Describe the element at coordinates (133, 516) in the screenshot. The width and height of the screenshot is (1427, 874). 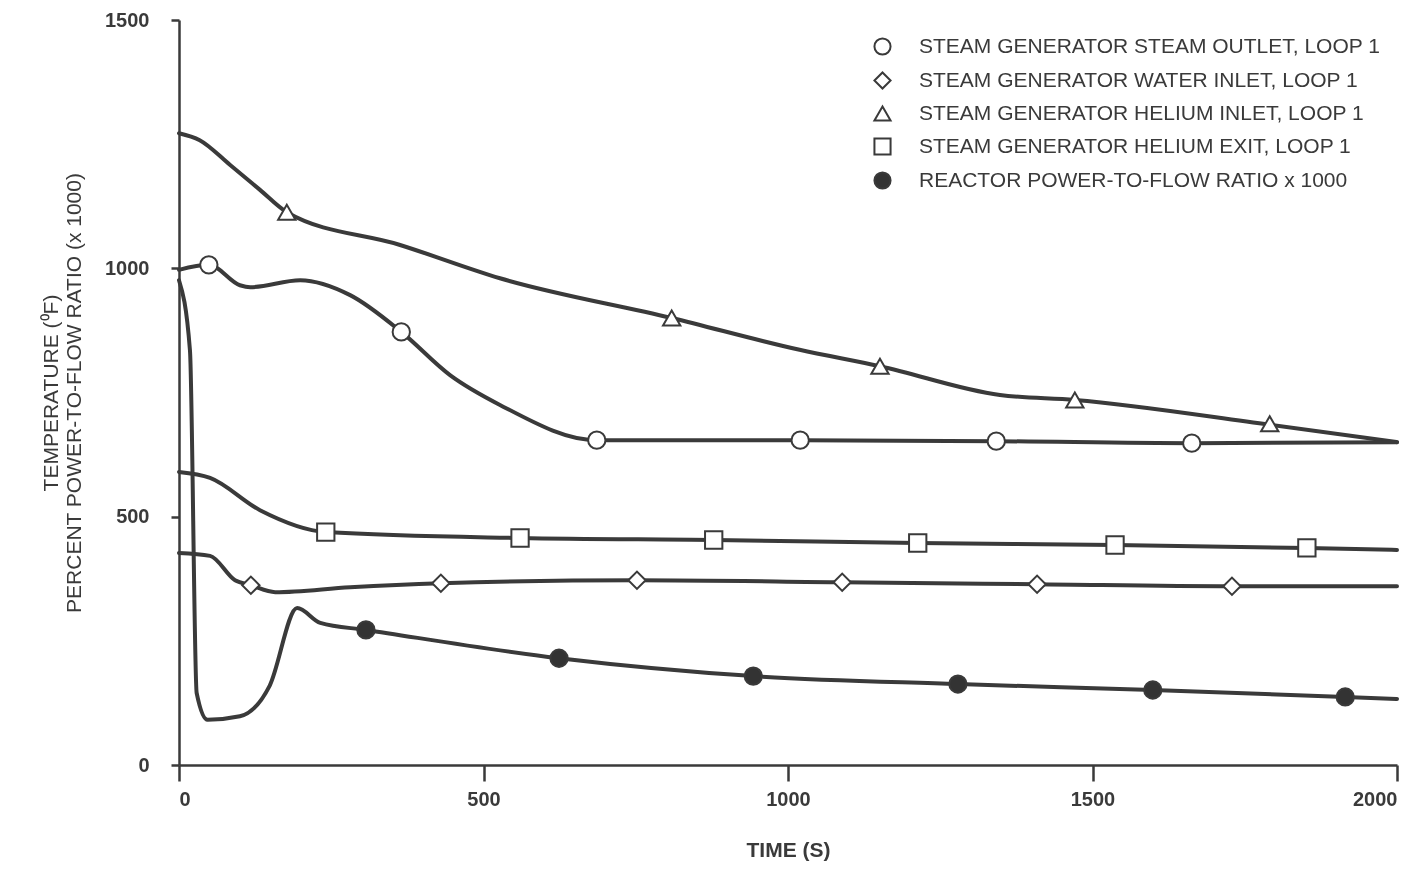
I see `y-tick-label: 500` at that location.